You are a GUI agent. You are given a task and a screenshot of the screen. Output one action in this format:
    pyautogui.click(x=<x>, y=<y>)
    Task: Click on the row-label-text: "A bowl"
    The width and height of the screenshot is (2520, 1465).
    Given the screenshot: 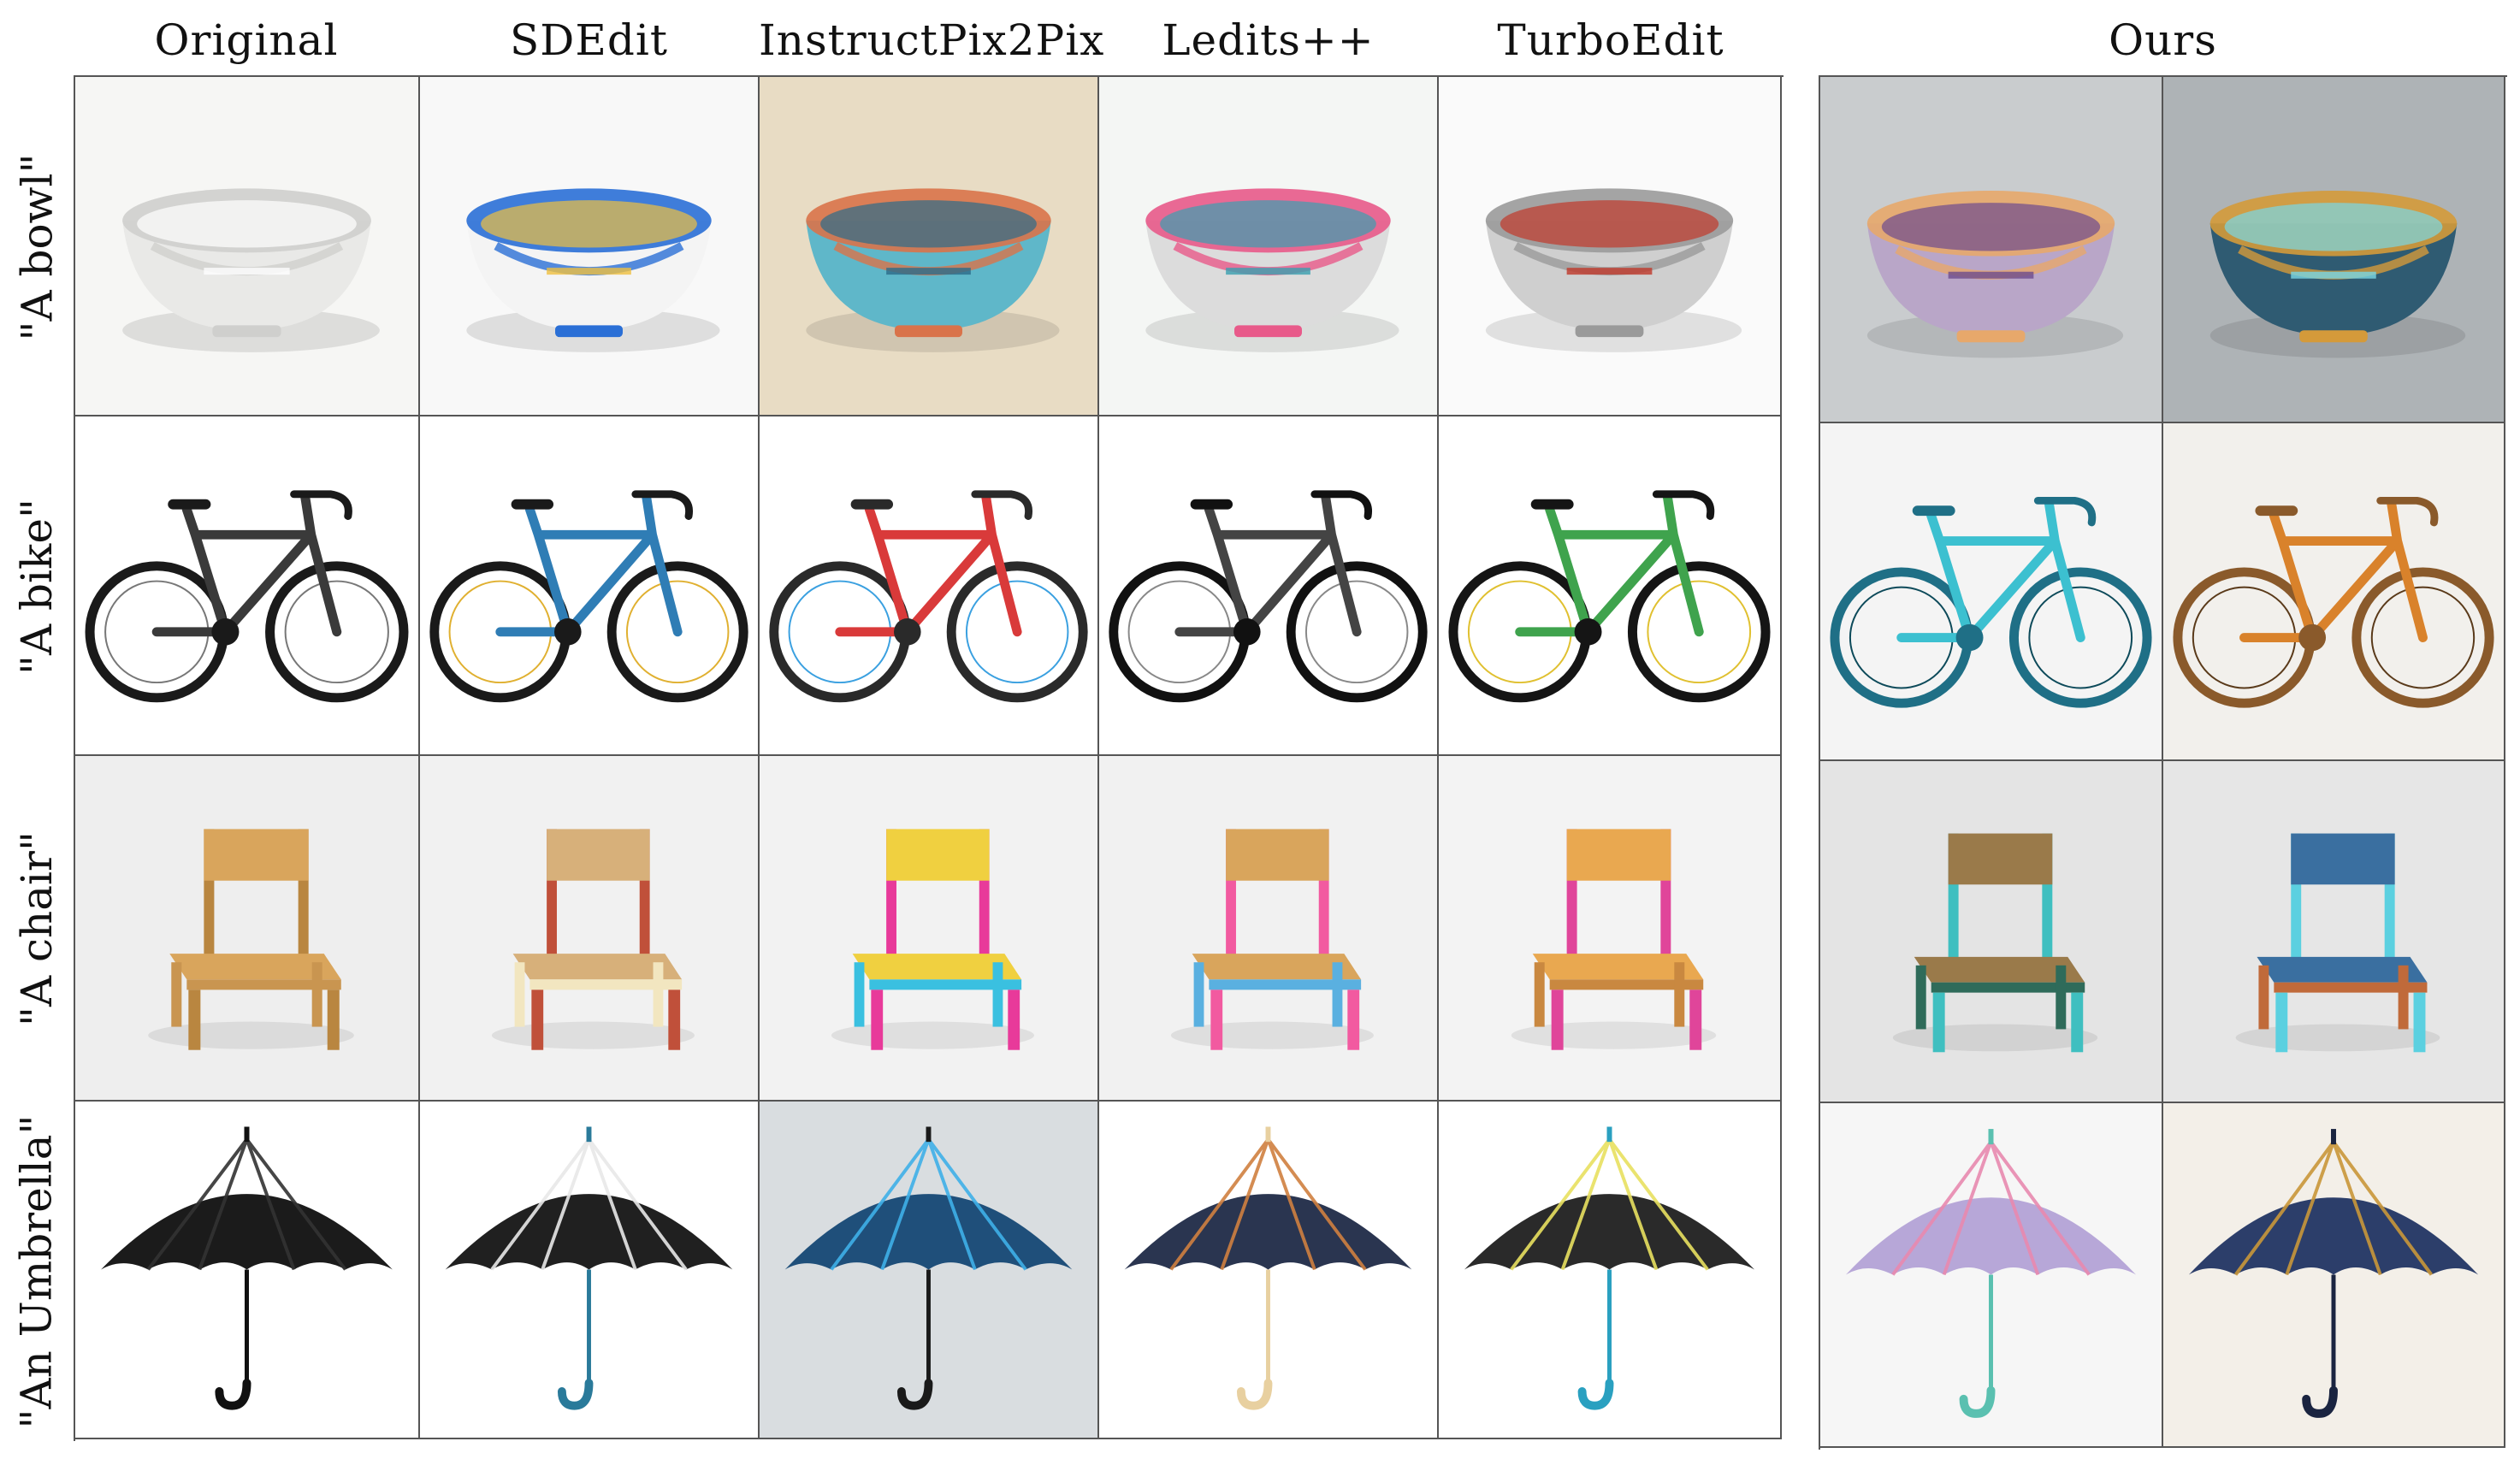 What is the action you would take?
    pyautogui.click(x=37, y=247)
    